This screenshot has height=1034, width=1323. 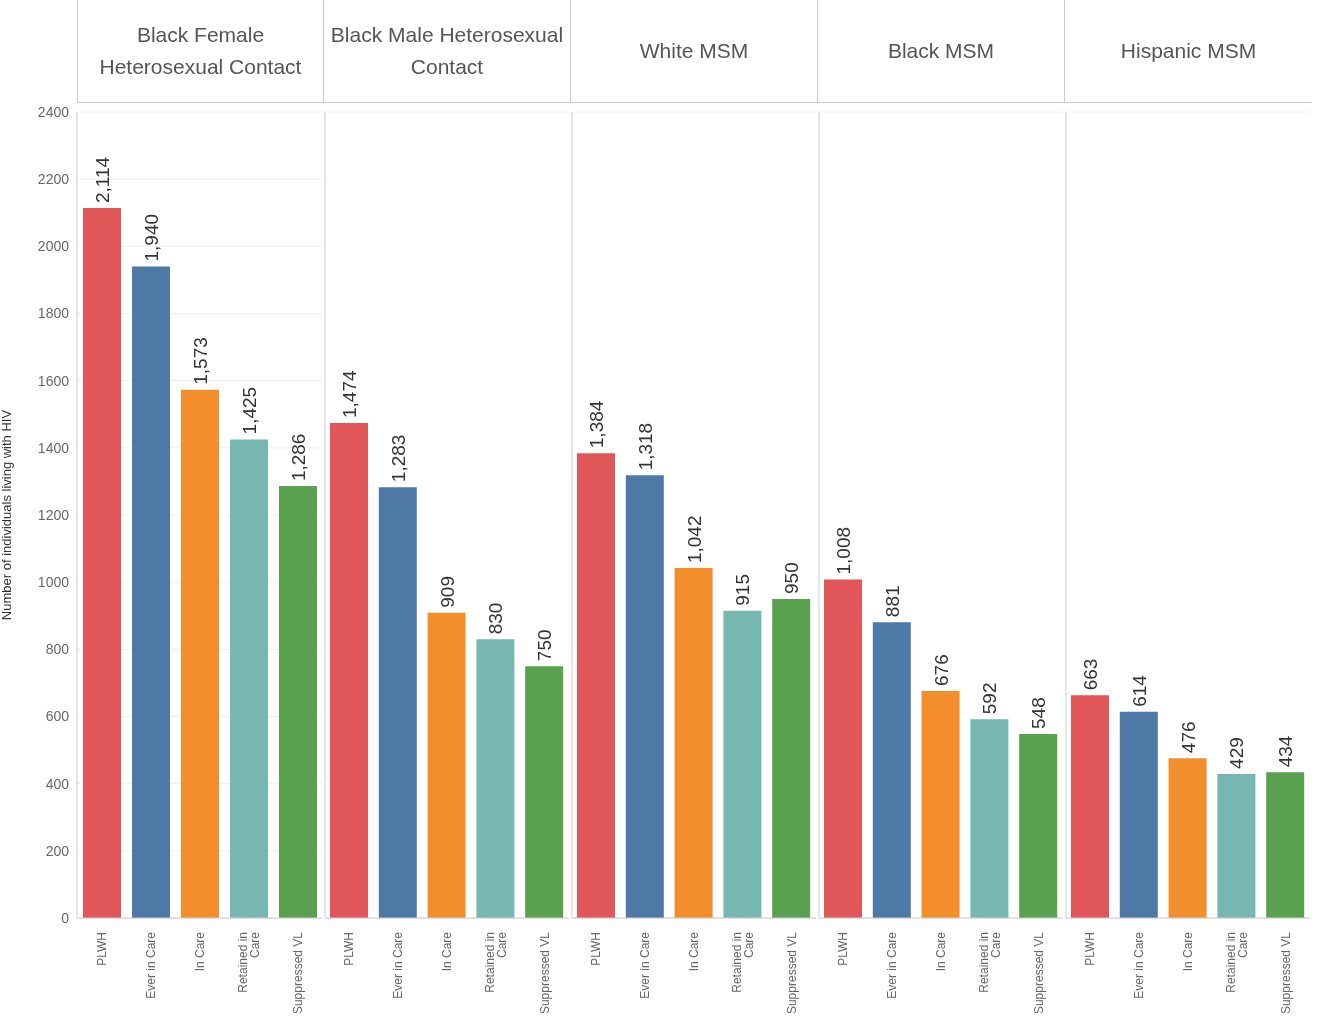 I want to click on data-label: 429, so click(x=1237, y=753).